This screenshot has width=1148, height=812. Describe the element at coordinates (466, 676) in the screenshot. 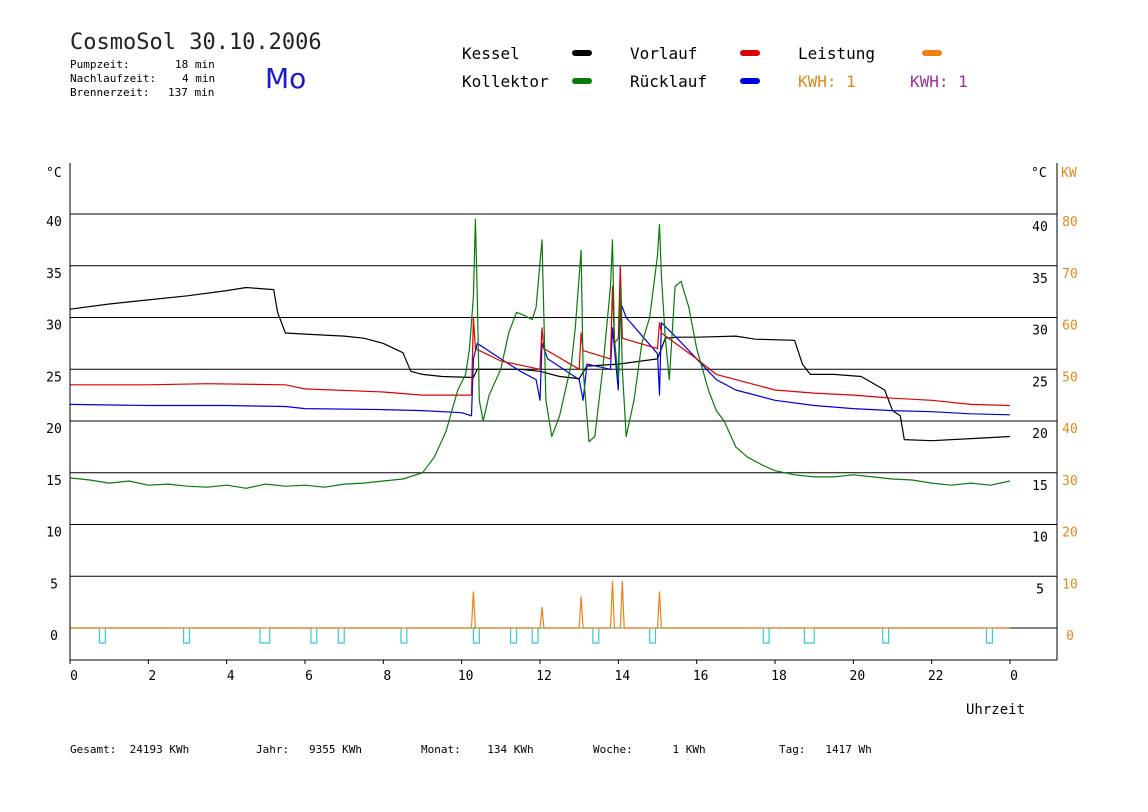

I see `x-tick-label: 10` at that location.